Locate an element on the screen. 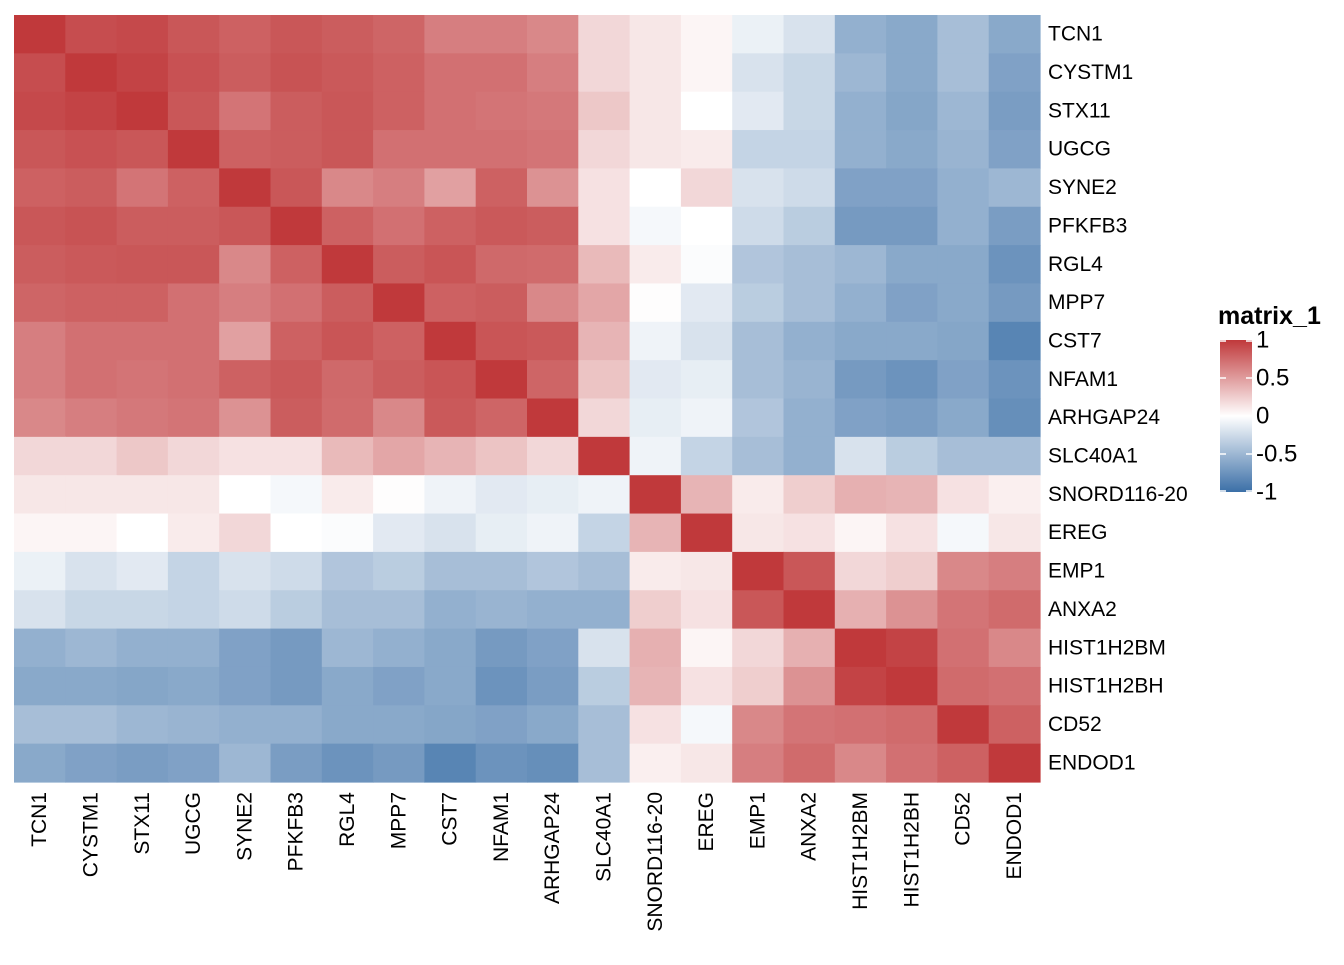  heatmap-cell-tcn1-stx11 is located at coordinates (142, 34).